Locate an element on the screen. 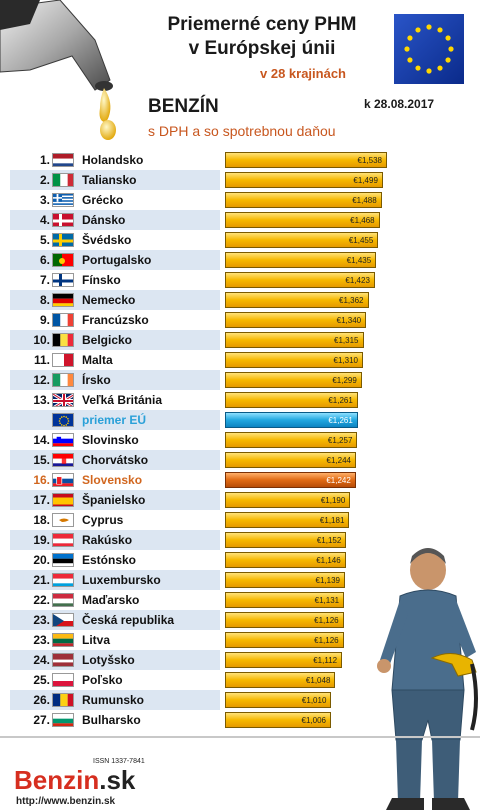 The width and height of the screenshot is (480, 810). country-label: Írsko is located at coordinates (96, 380).